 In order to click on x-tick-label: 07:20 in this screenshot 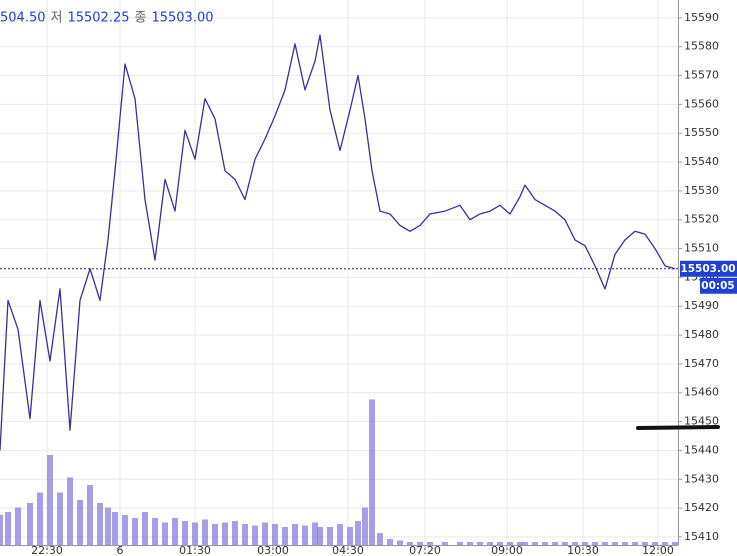, I will do `click(425, 550)`.